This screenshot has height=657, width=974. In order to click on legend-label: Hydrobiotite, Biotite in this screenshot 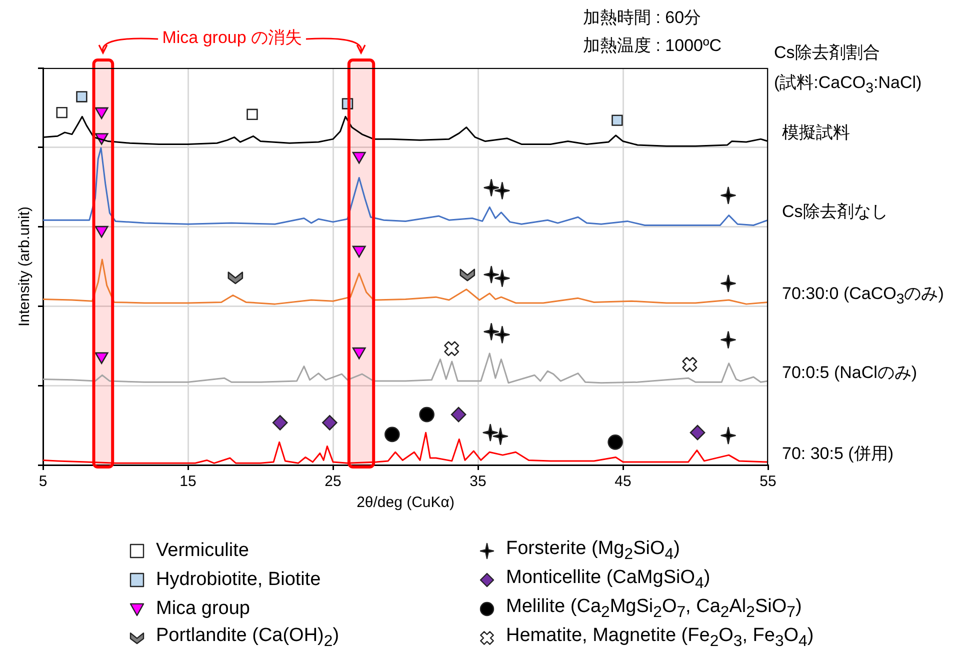, I will do `click(238, 579)`.